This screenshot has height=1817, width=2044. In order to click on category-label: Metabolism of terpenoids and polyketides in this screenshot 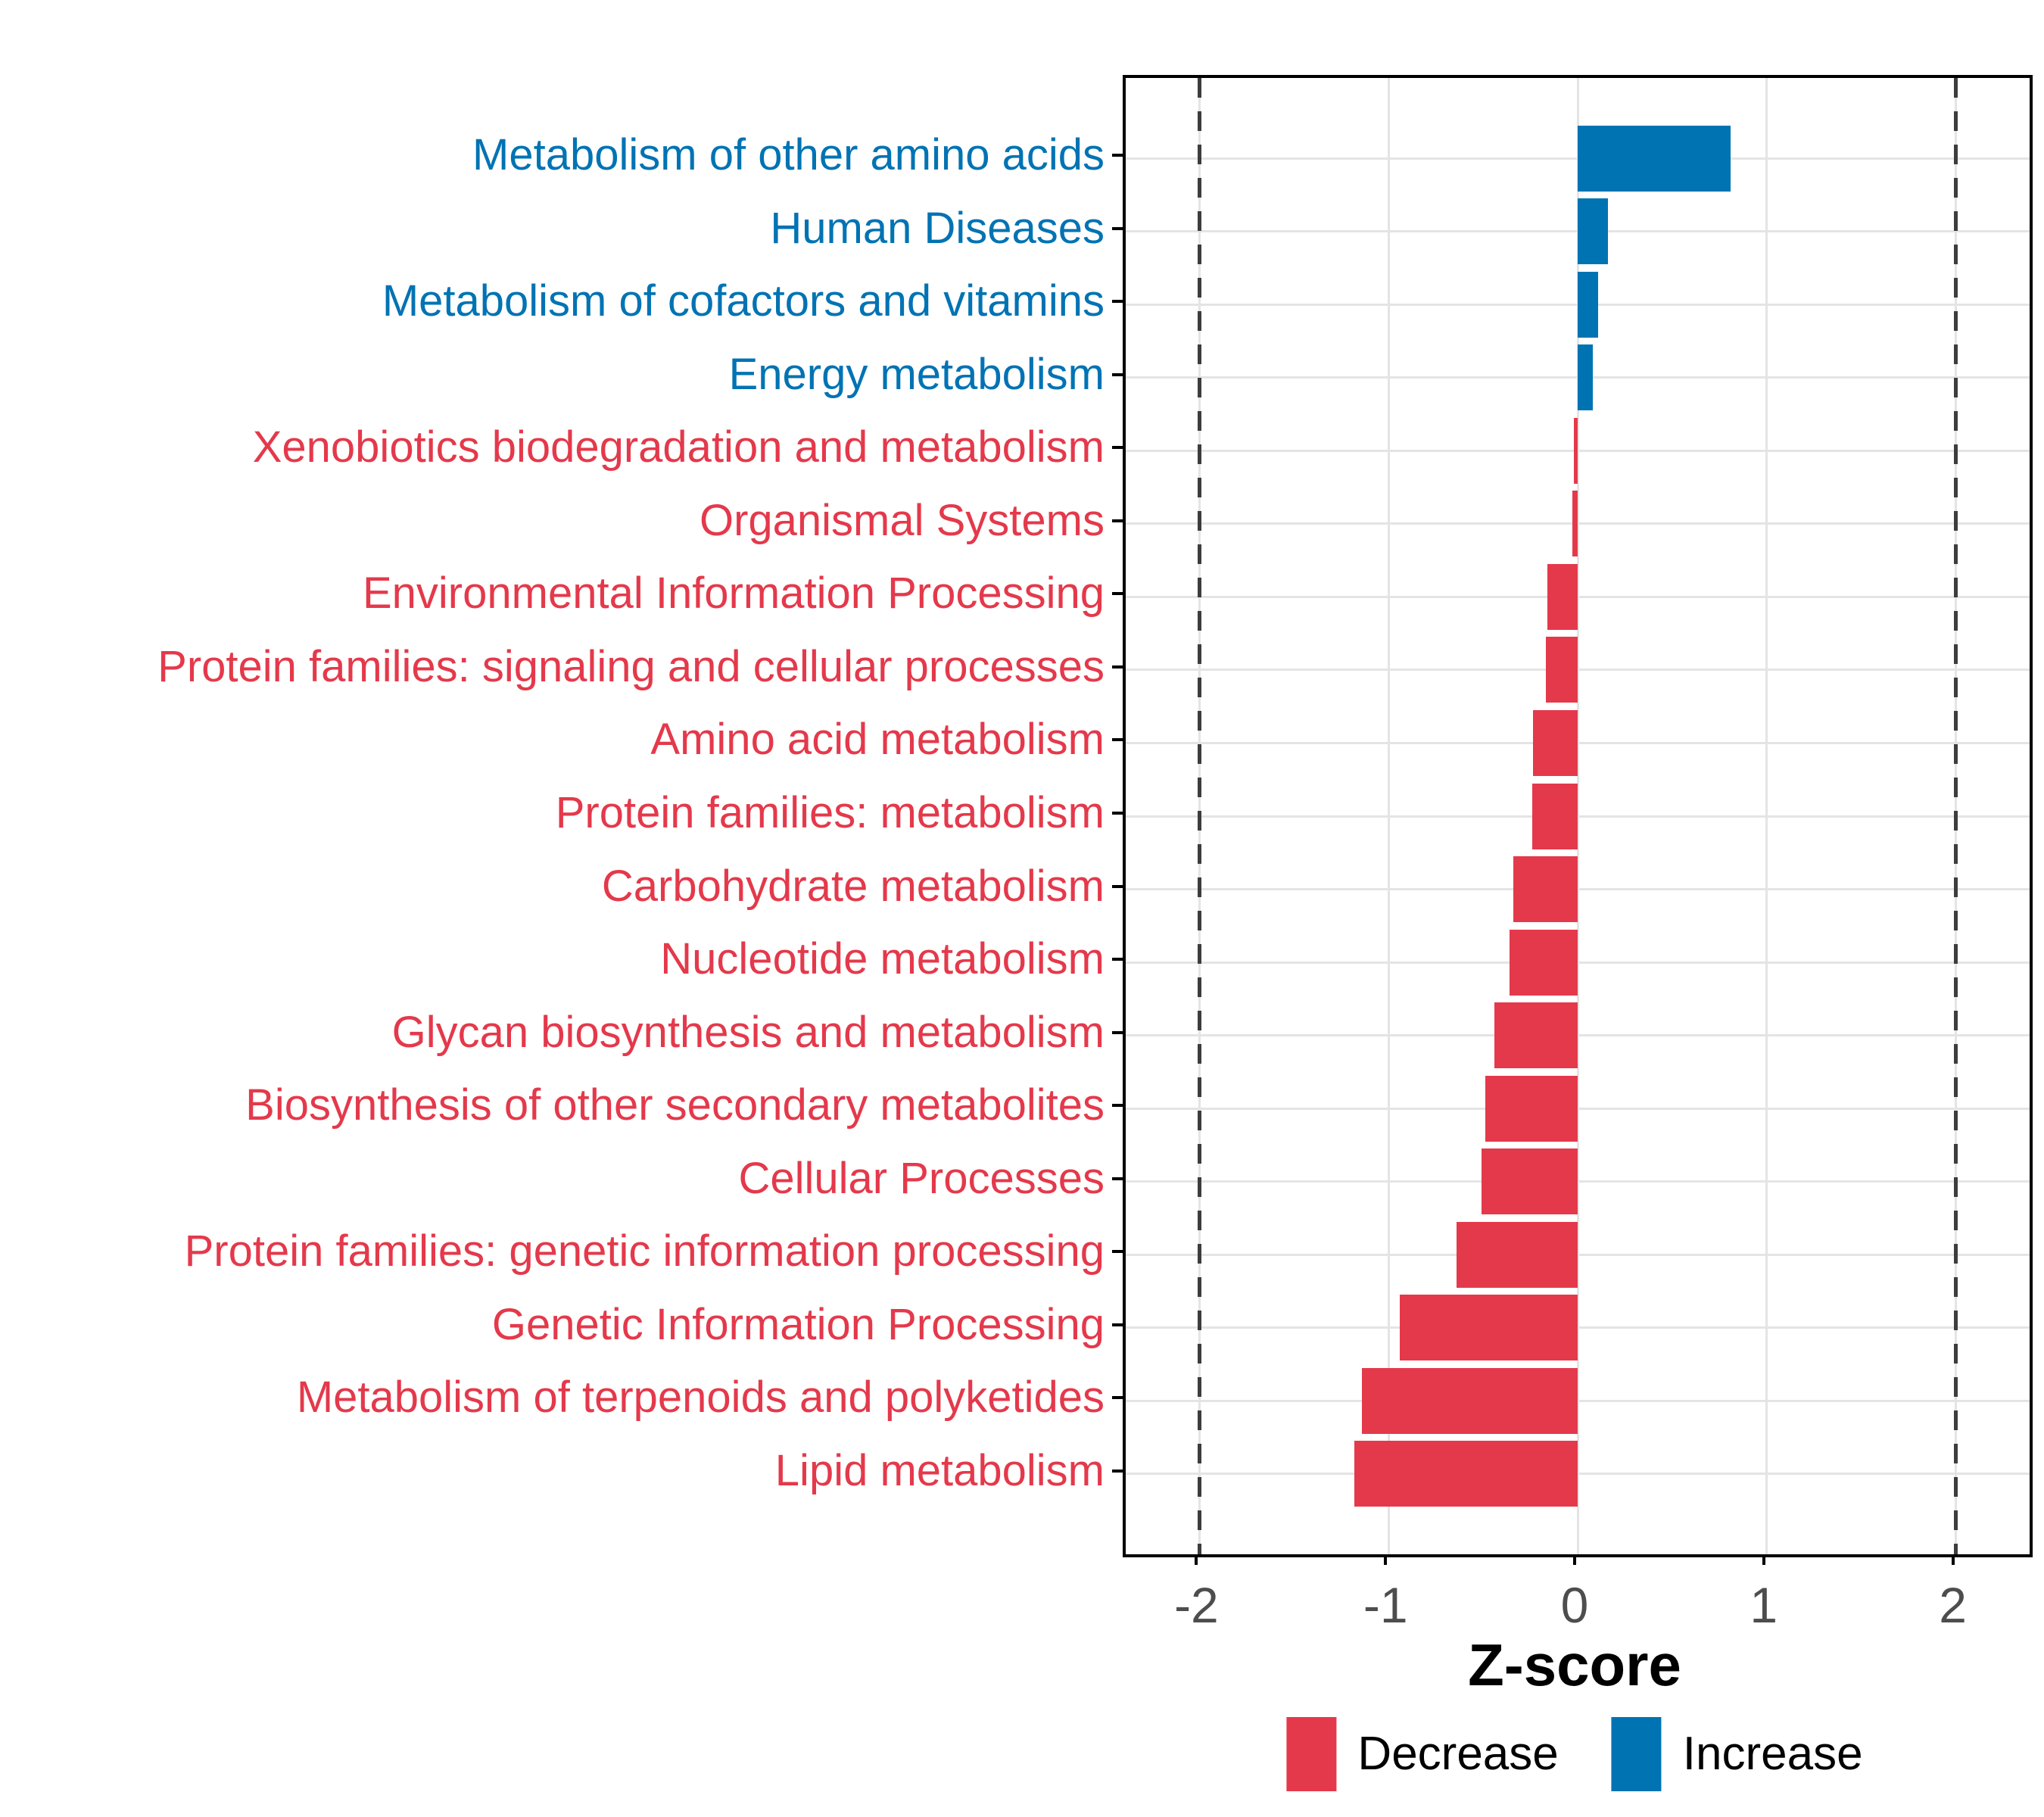, I will do `click(700, 1398)`.